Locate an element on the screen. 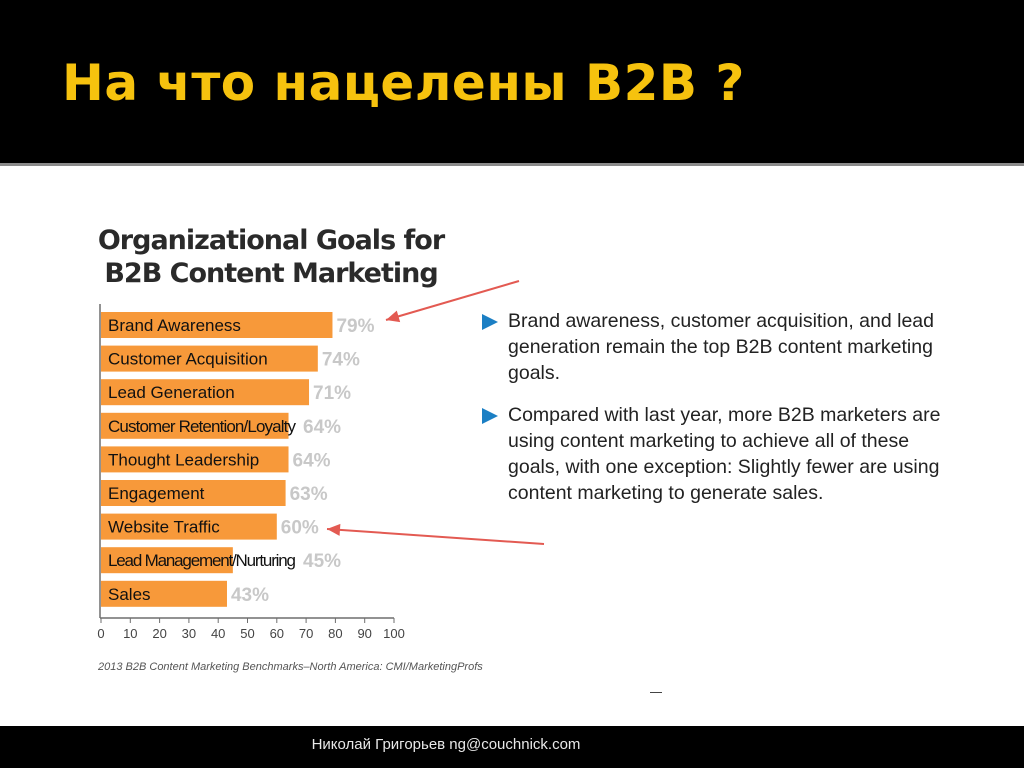  category-label: Sales is located at coordinates (129, 594).